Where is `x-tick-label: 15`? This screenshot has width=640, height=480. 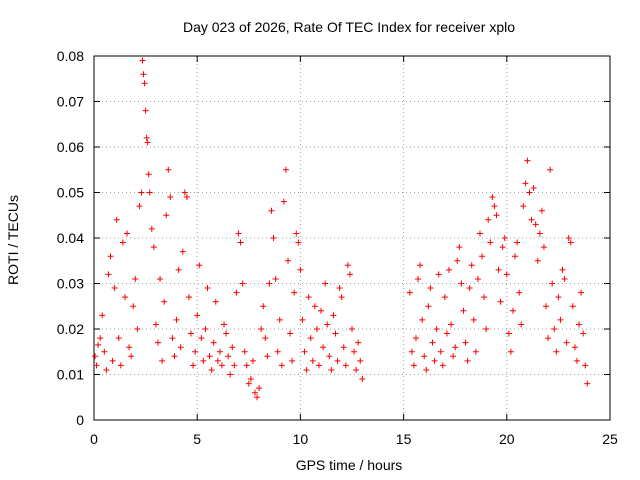
x-tick-label: 15 is located at coordinates (404, 439).